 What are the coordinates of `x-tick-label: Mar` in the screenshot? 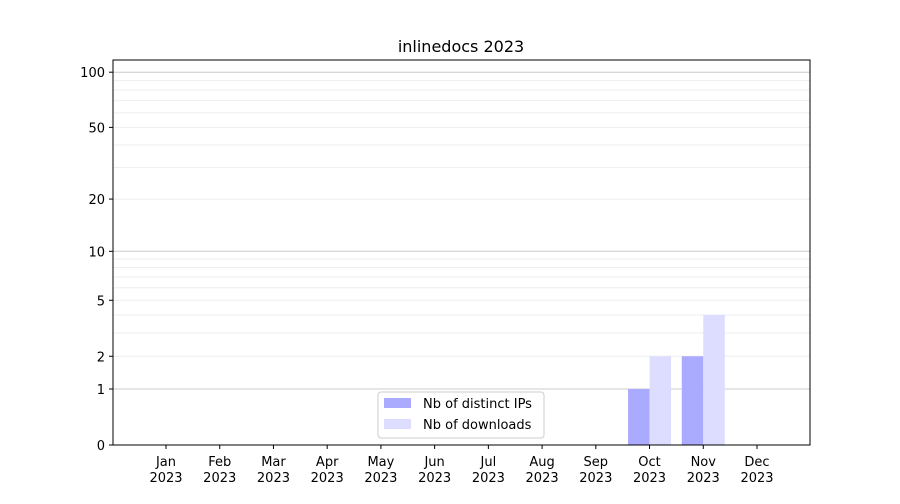 It's located at (273, 462).